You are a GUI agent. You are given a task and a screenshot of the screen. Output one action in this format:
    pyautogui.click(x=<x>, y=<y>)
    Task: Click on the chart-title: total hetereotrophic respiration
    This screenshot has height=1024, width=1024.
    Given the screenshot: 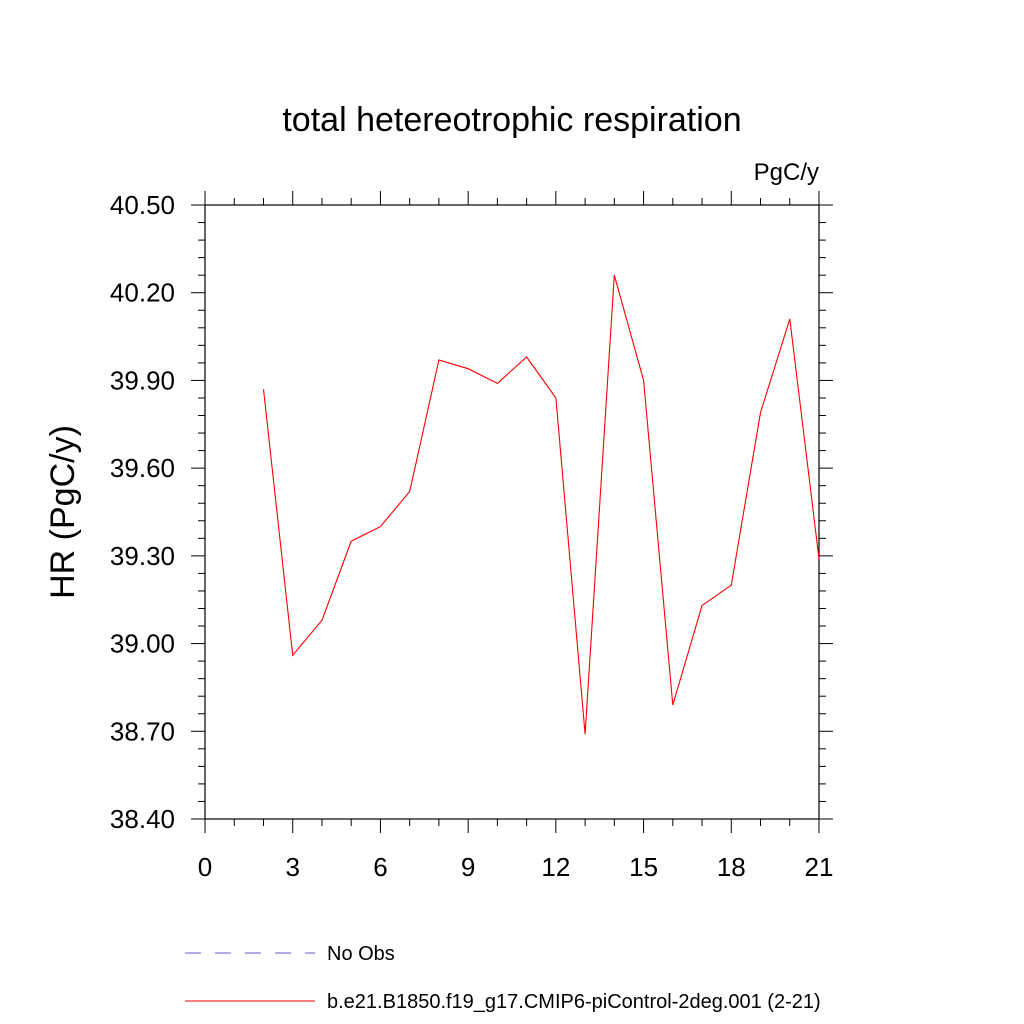 What is the action you would take?
    pyautogui.click(x=511, y=120)
    